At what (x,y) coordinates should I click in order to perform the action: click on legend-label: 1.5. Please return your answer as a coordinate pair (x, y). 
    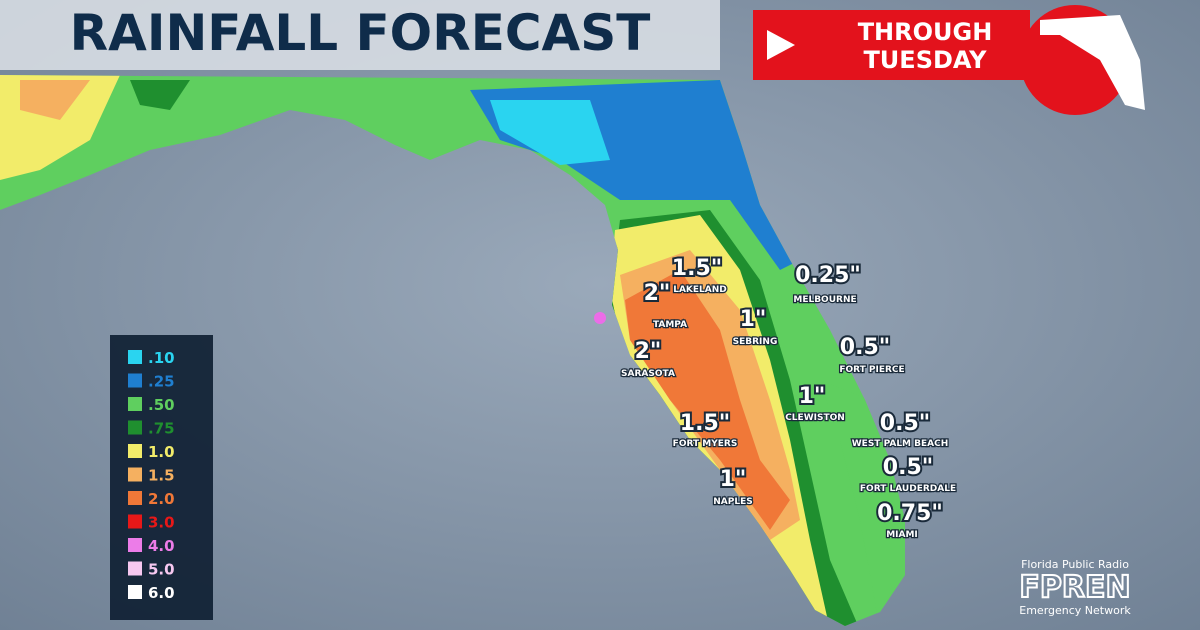
    Looking at the image, I should click on (161, 476).